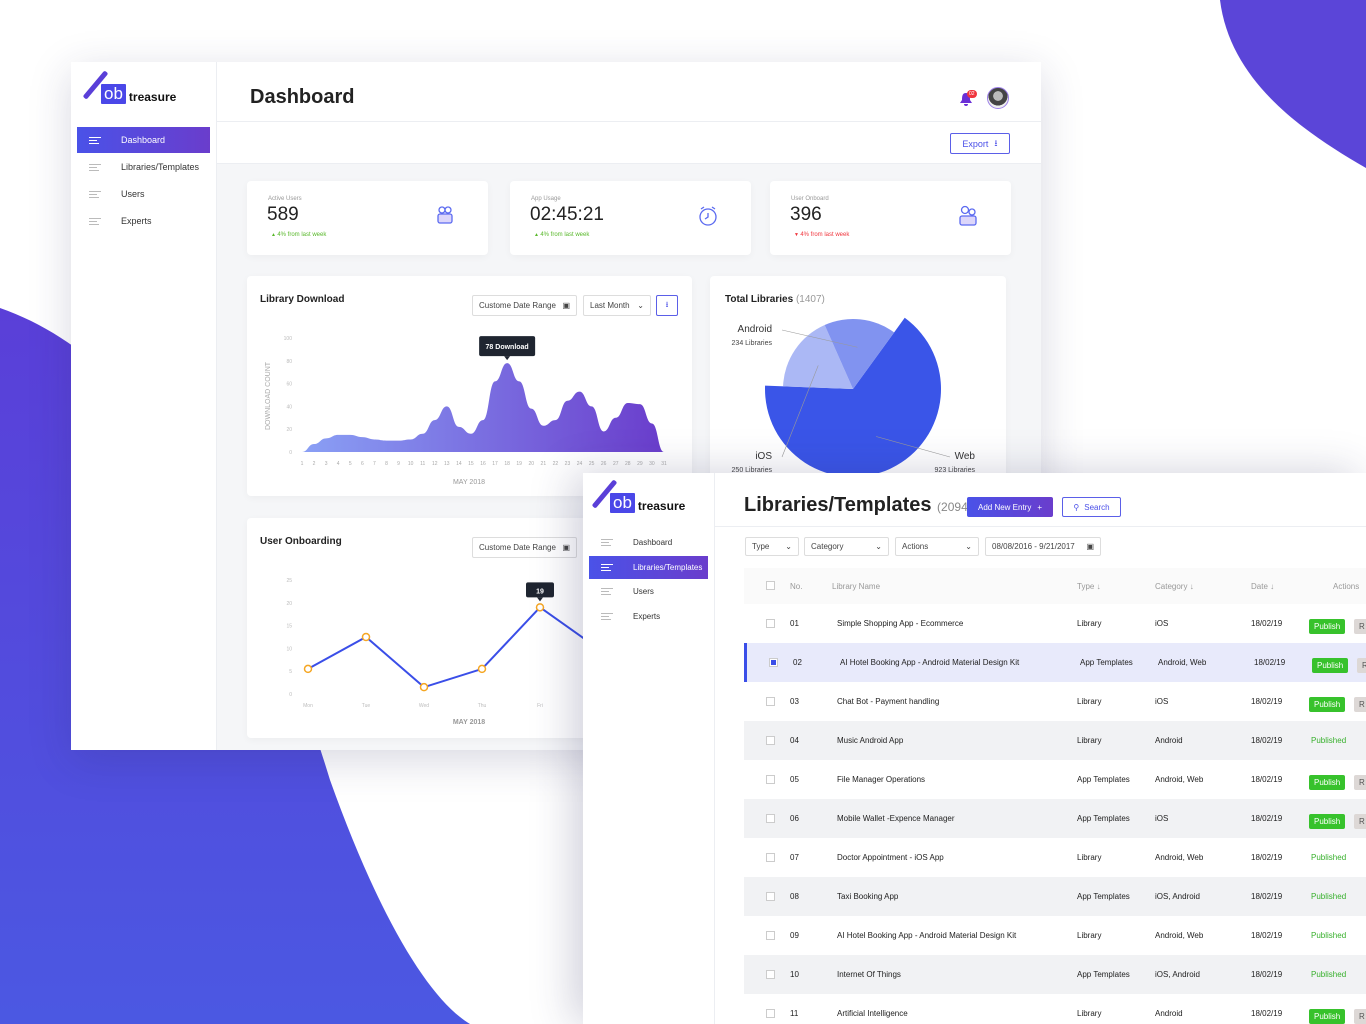 Image resolution: width=1366 pixels, height=1024 pixels. I want to click on date-range-filter: 08/08/2016 - 9/21/2017 ▣, so click(1043, 546).